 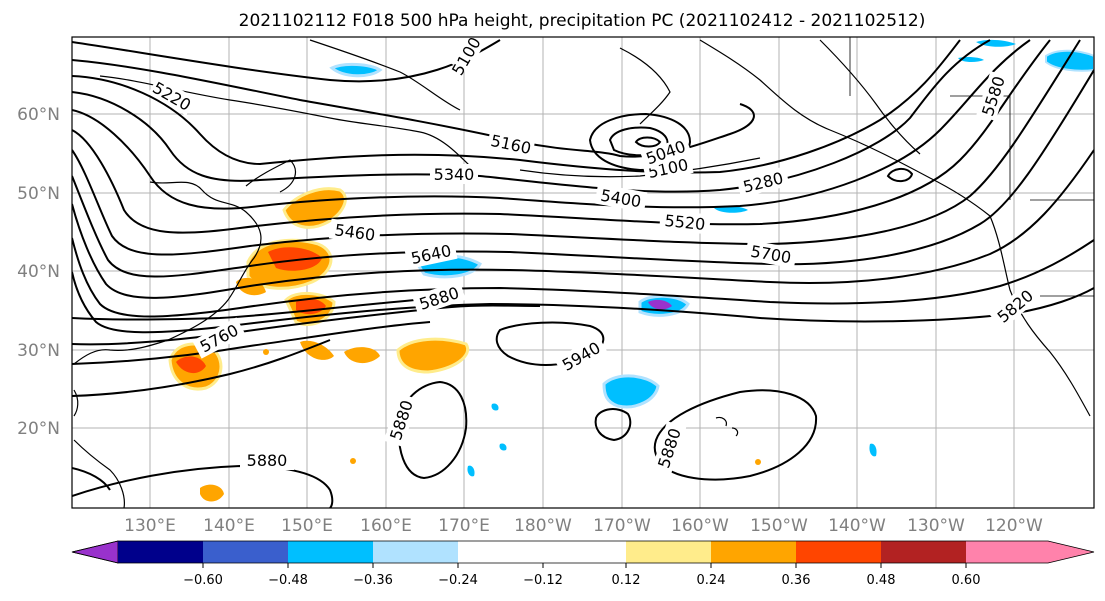 What do you see at coordinates (288, 580) in the screenshot?
I see `colorbar-tick-label: −0.48` at bounding box center [288, 580].